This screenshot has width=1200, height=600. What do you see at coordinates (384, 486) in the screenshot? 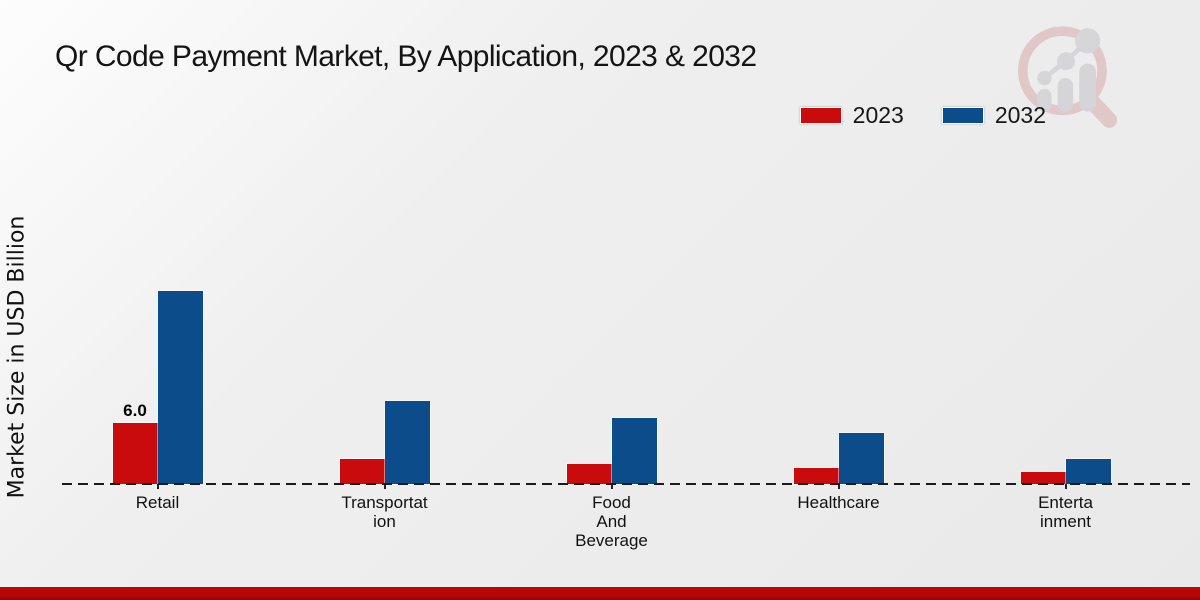
I see `axis-tick-transportation` at bounding box center [384, 486].